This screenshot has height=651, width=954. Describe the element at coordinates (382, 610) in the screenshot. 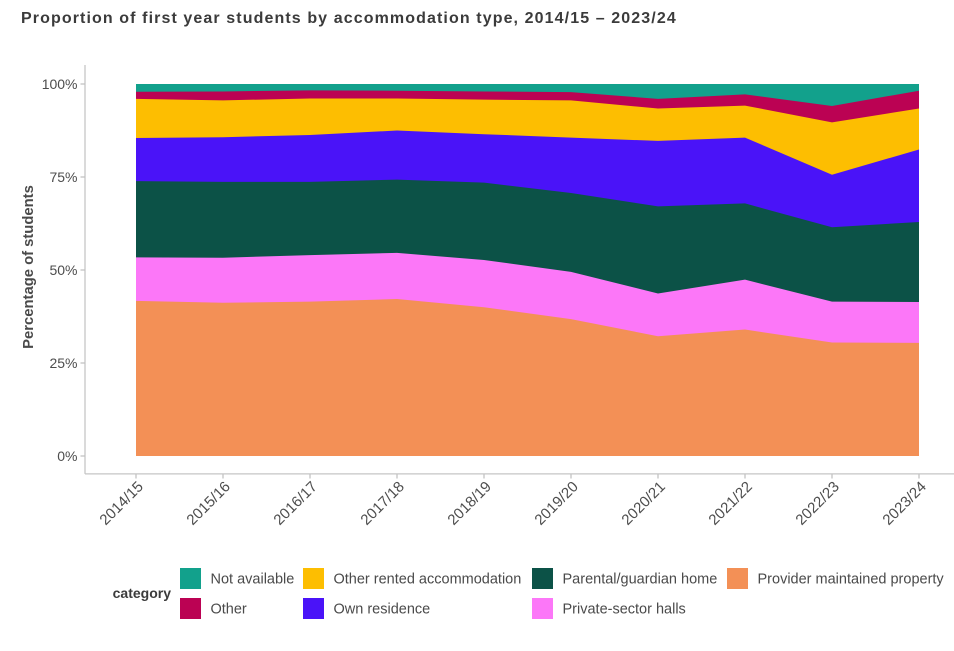

I see `svg-text: Own residence` at that location.